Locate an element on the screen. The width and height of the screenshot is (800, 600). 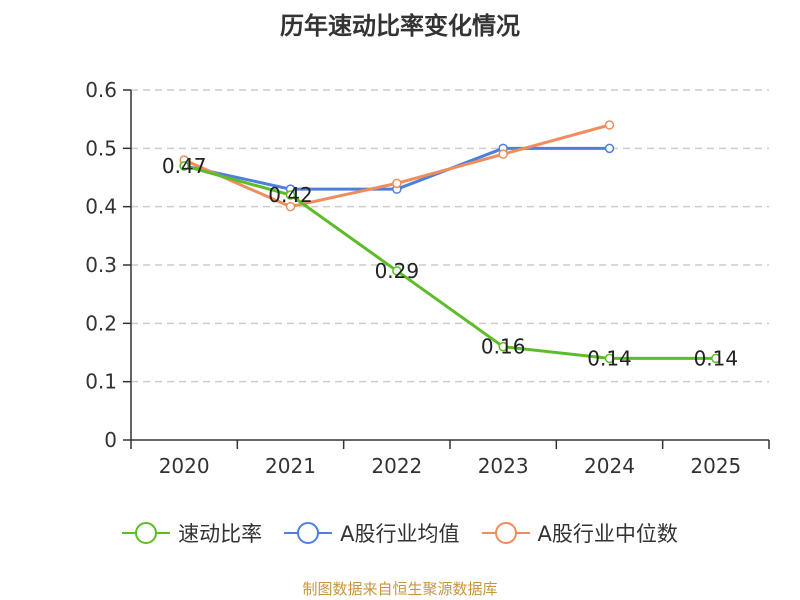
legend-swatch-quick-ratio-icon is located at coordinates (146, 533).